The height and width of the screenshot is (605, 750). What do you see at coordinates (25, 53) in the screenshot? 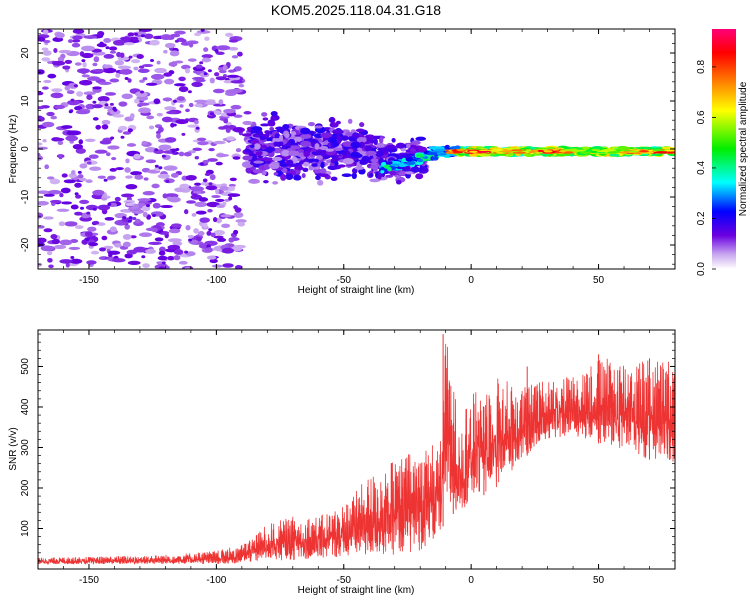
I see `y-tick-label: 20` at bounding box center [25, 53].